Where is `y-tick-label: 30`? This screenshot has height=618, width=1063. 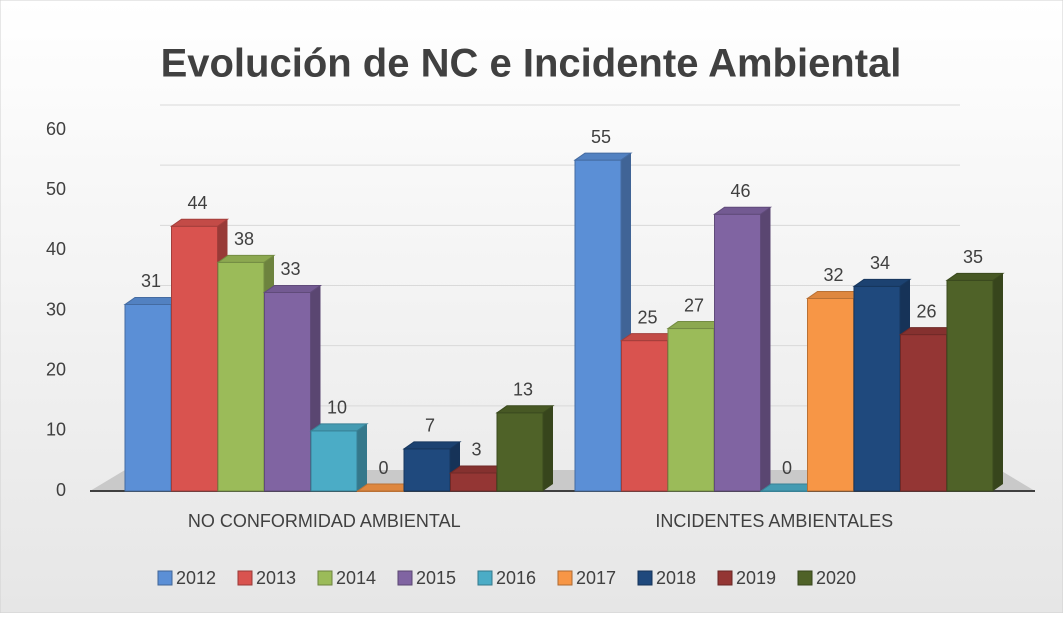
y-tick-label: 30 is located at coordinates (56, 309).